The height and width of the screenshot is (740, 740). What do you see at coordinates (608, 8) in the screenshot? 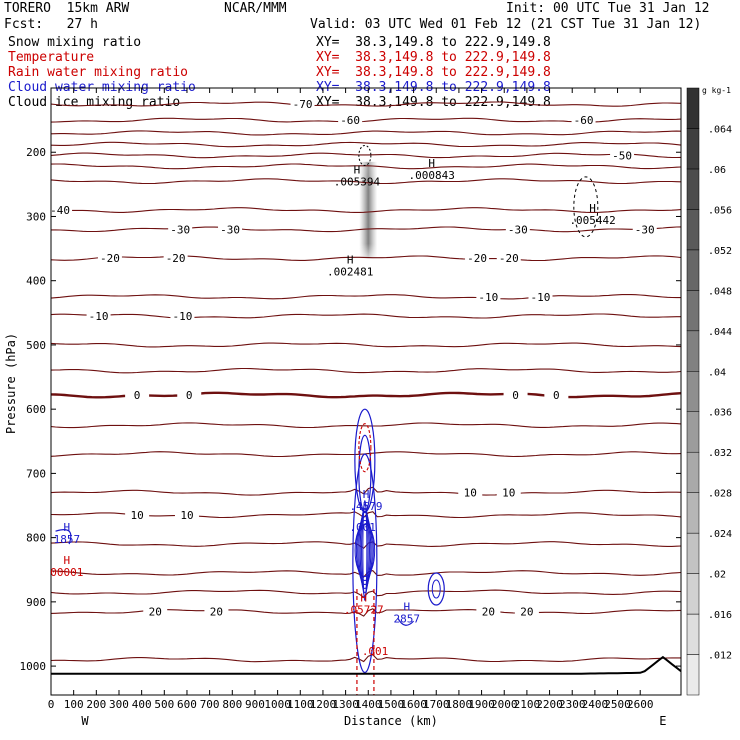
I see `init-time: Init: 00 UTC Tue 31 Jan 12` at bounding box center [608, 8].